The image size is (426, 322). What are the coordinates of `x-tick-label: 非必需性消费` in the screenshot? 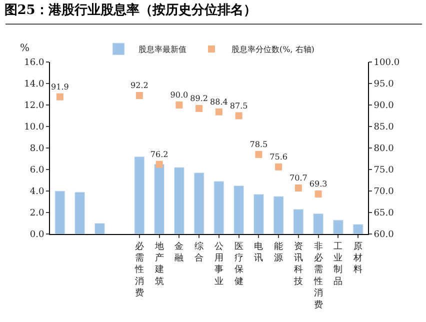 It's located at (317, 275).